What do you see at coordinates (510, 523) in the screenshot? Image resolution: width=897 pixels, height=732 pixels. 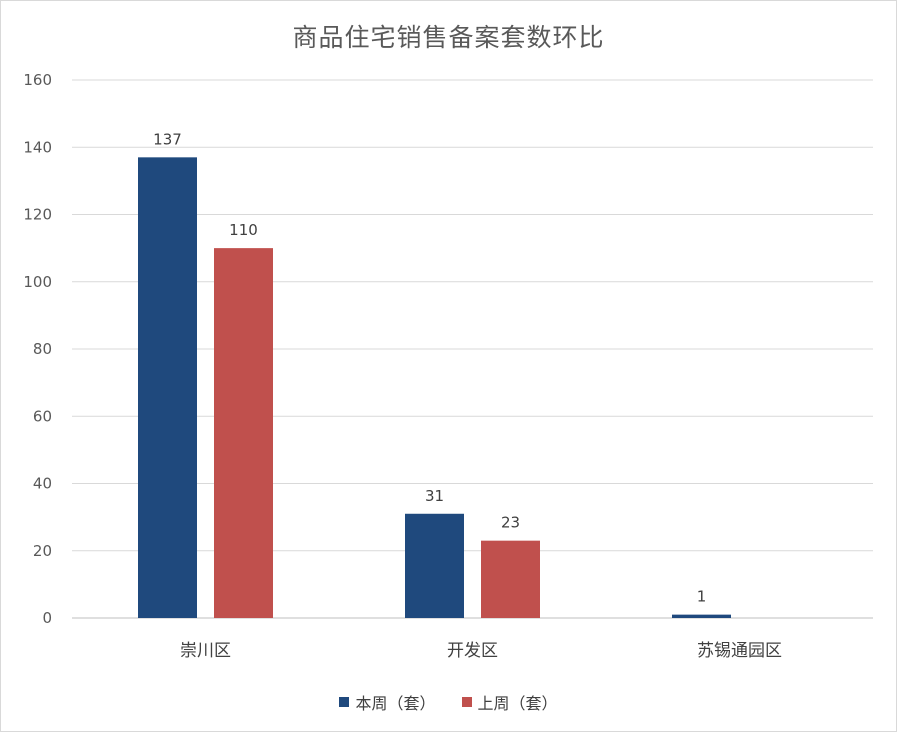 I see `data-label: 23` at bounding box center [510, 523].